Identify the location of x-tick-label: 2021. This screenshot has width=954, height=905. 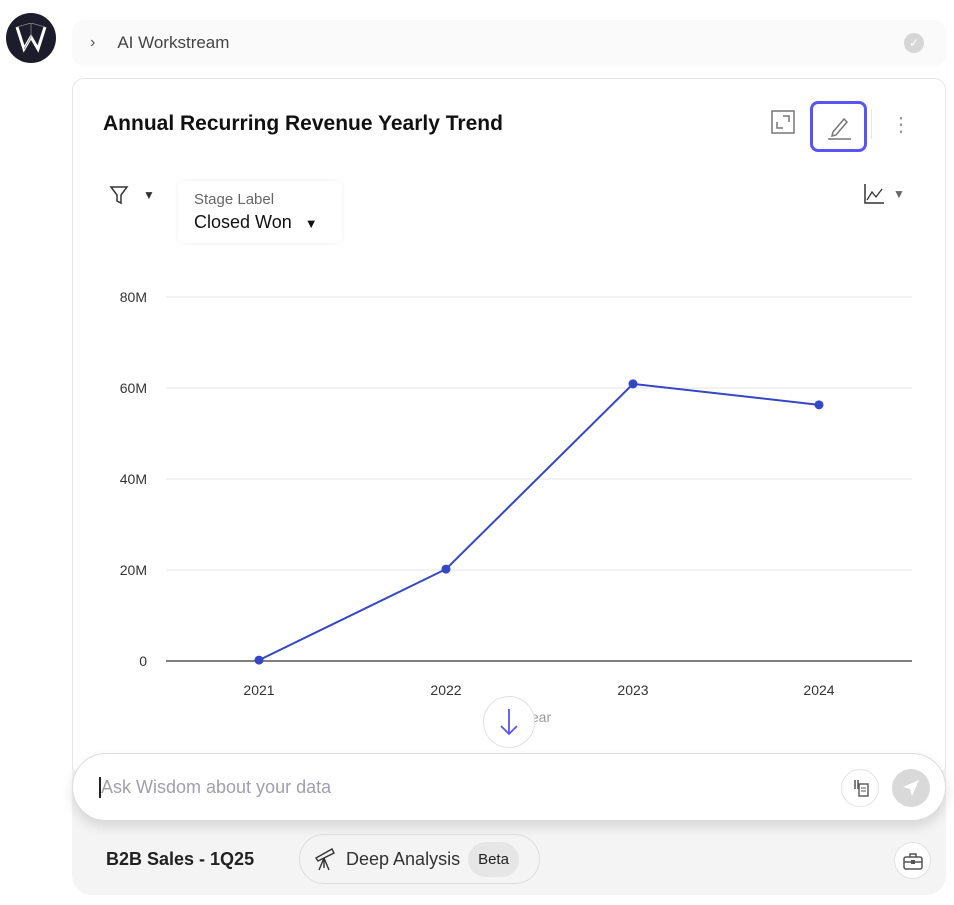
(258, 690).